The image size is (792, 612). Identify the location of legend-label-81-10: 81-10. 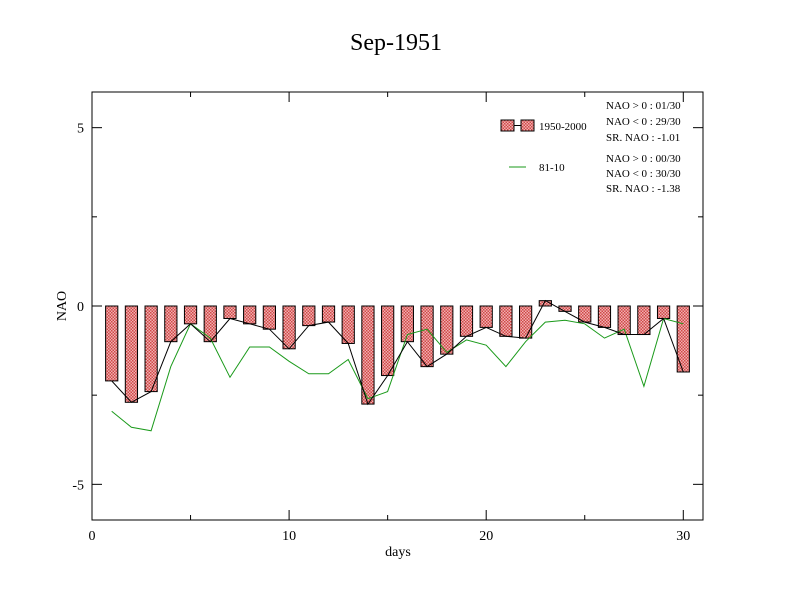
(552, 168).